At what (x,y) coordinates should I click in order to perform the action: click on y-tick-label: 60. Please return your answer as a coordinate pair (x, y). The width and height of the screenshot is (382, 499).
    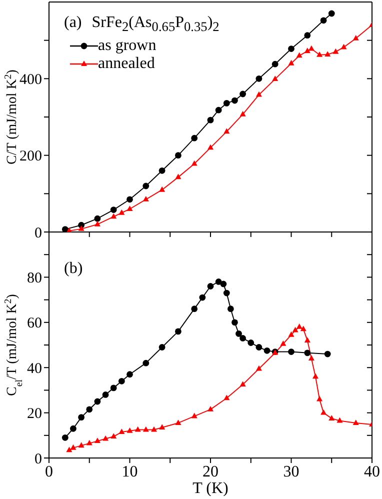
    Looking at the image, I should click on (34, 324).